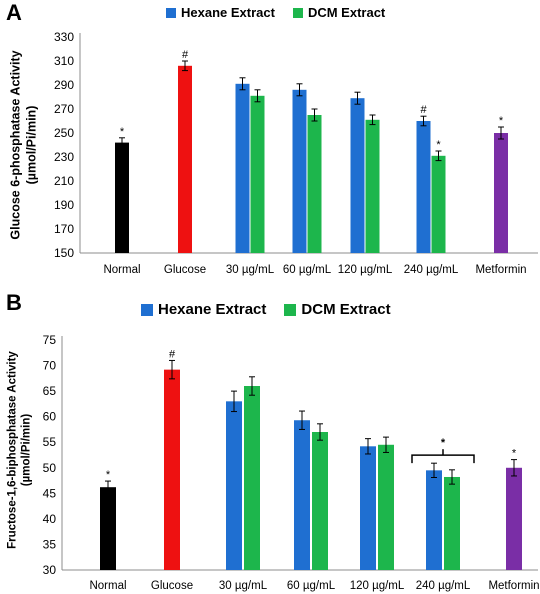 Image resolution: width=540 pixels, height=594 pixels. I want to click on y-tick-label: 50, so click(50, 468).